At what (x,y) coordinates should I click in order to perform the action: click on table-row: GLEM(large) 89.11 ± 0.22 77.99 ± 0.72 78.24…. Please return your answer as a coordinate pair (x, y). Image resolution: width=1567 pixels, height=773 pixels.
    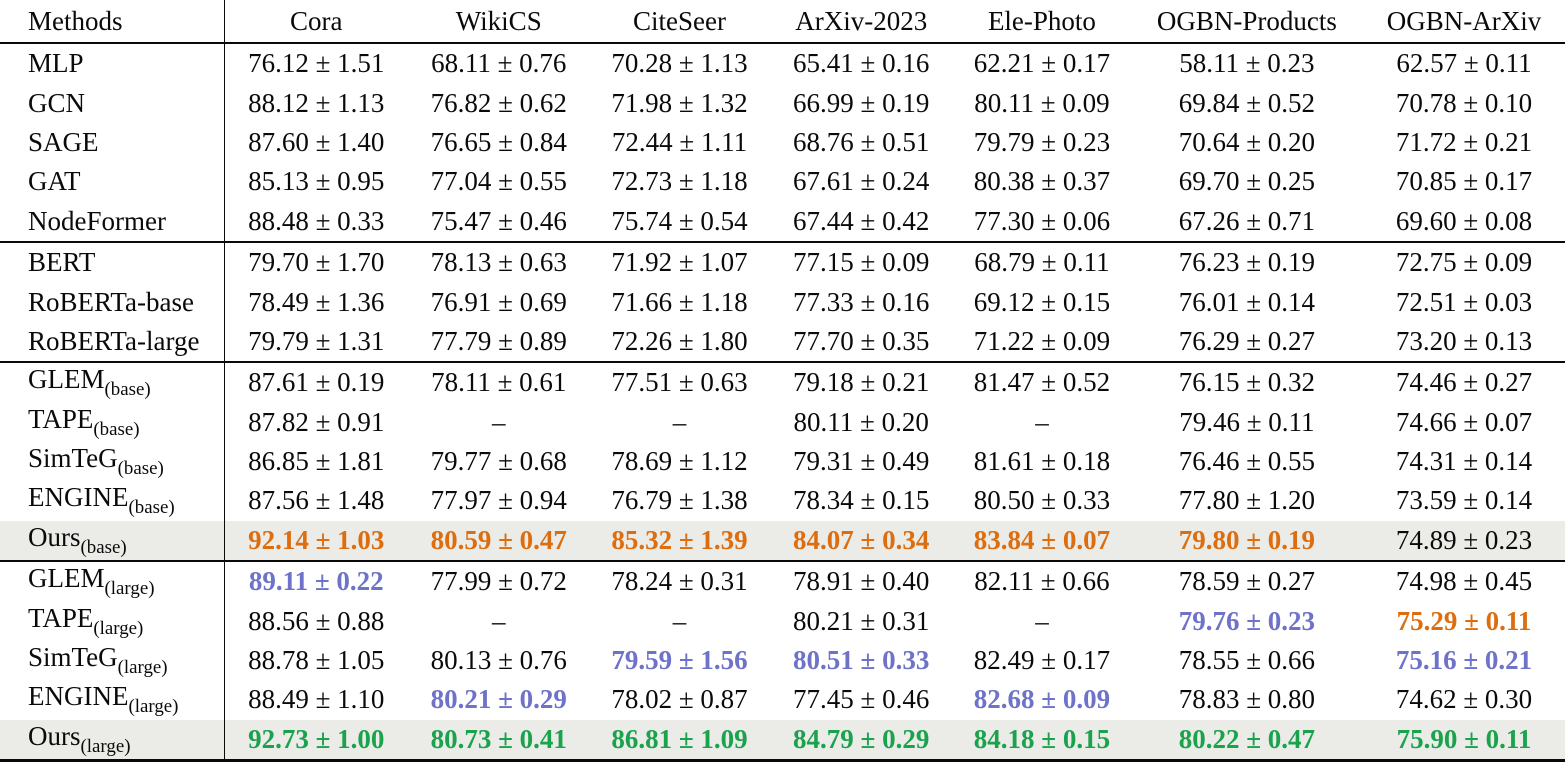
    Looking at the image, I should click on (782, 581).